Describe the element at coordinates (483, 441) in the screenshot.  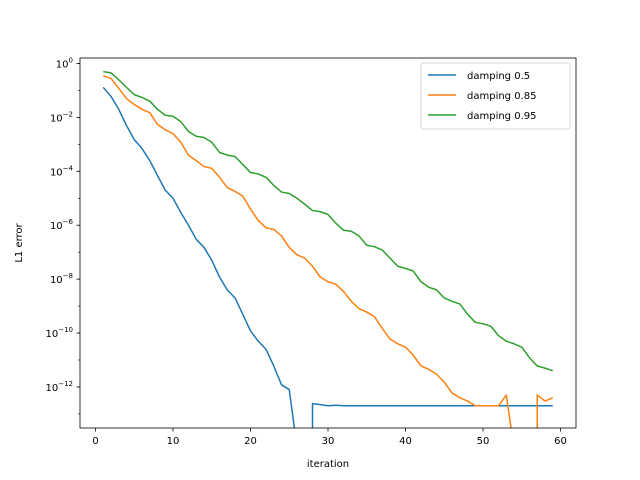
I see `x-tick-label: 50` at that location.